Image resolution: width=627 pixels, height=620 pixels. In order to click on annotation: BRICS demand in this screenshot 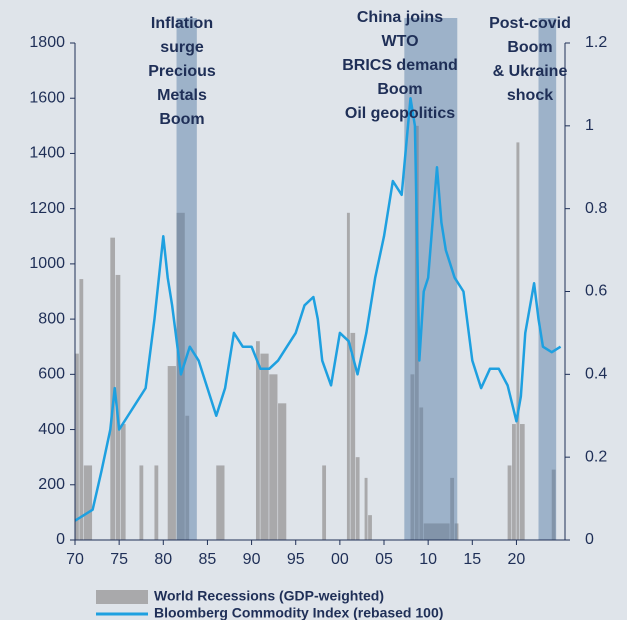, I will do `click(400, 65)`.